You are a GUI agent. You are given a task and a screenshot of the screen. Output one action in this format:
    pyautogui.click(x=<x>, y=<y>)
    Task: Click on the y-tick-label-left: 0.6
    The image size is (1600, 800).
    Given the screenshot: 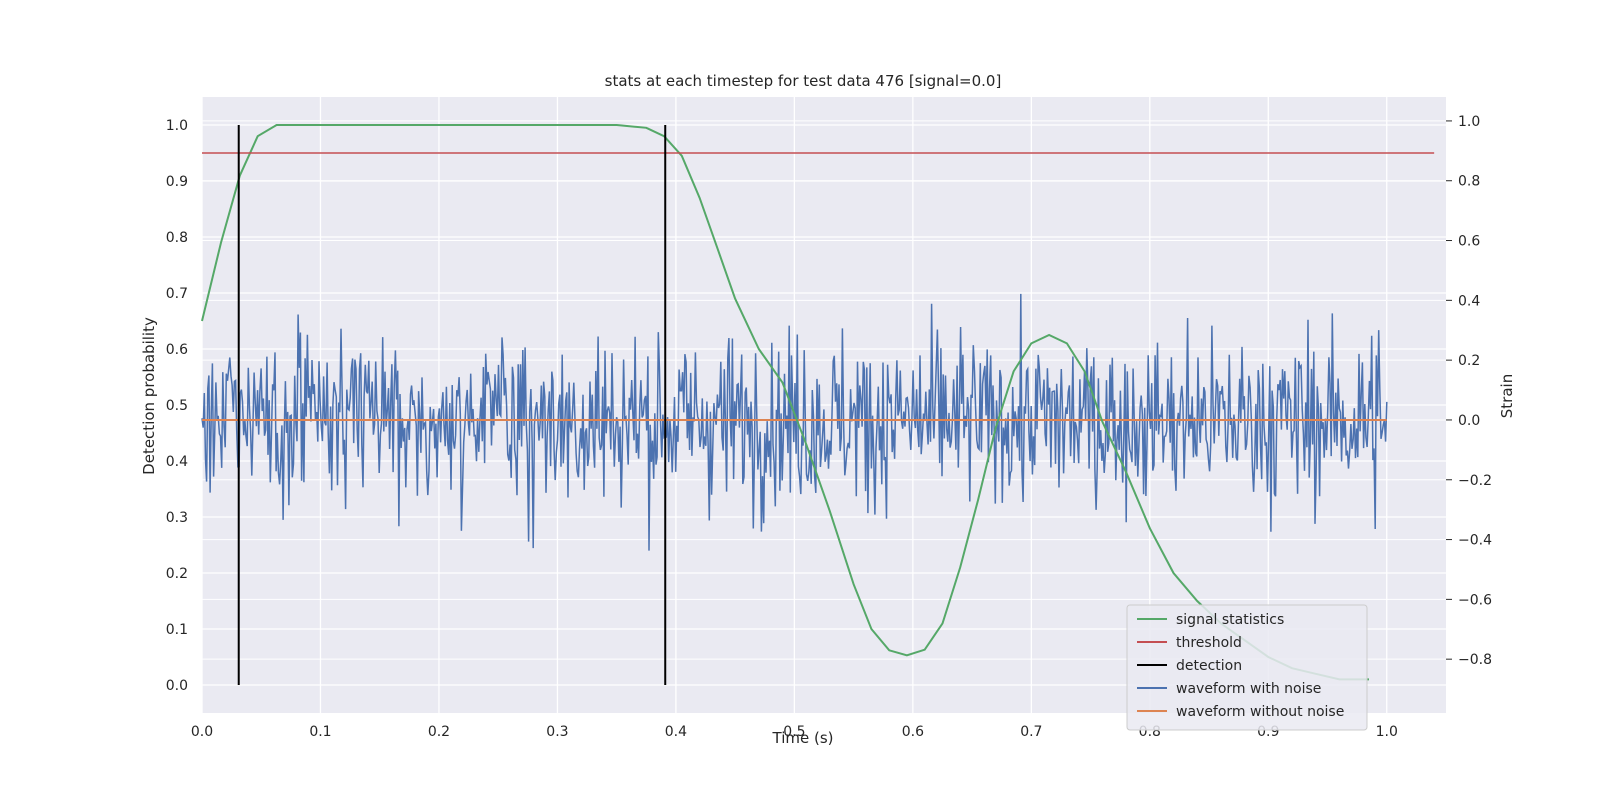 What is the action you would take?
    pyautogui.click(x=177, y=350)
    